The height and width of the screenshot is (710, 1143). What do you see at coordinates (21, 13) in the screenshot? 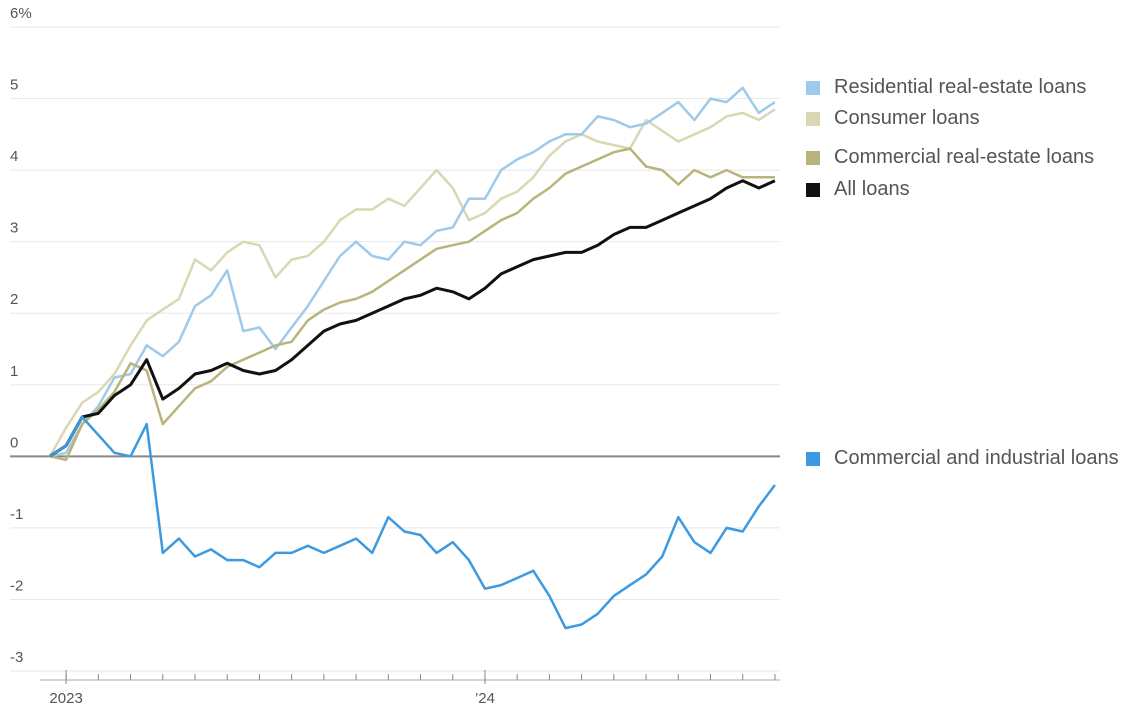
I see `y-tick-label: 6%` at bounding box center [21, 13].